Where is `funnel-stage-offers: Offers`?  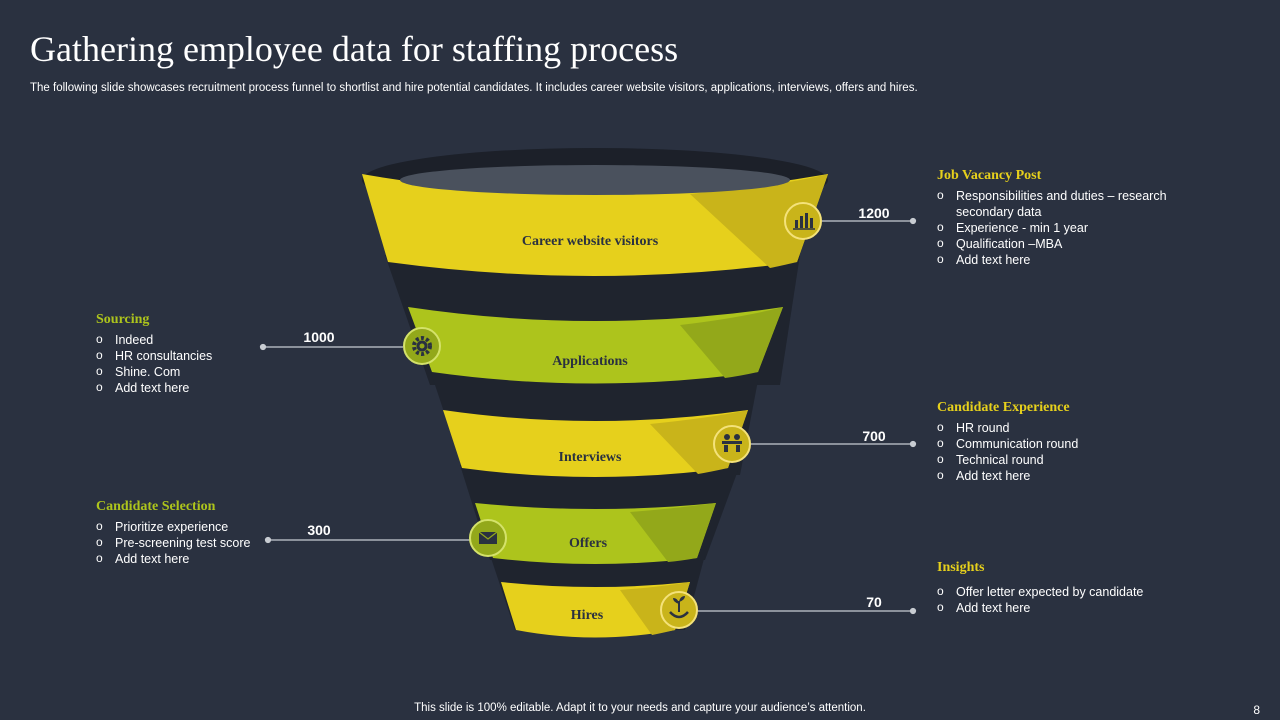 funnel-stage-offers: Offers is located at coordinates (595, 533).